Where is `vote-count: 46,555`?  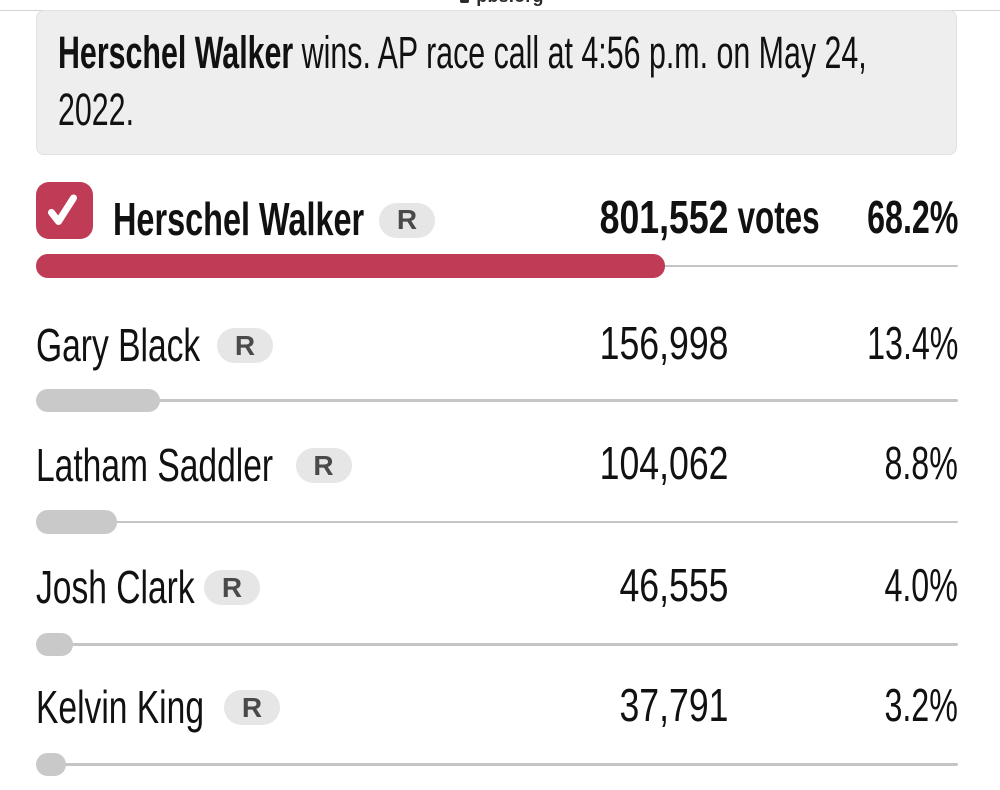
vote-count: 46,555 is located at coordinates (460, 584).